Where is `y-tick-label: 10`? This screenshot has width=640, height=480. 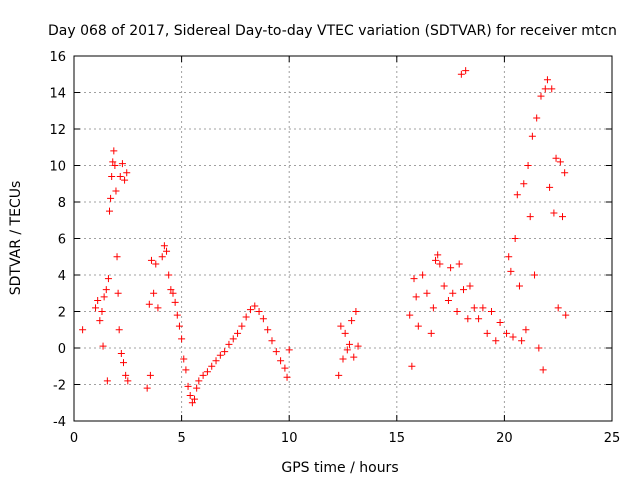
y-tick-label: 10 is located at coordinates (57, 167).